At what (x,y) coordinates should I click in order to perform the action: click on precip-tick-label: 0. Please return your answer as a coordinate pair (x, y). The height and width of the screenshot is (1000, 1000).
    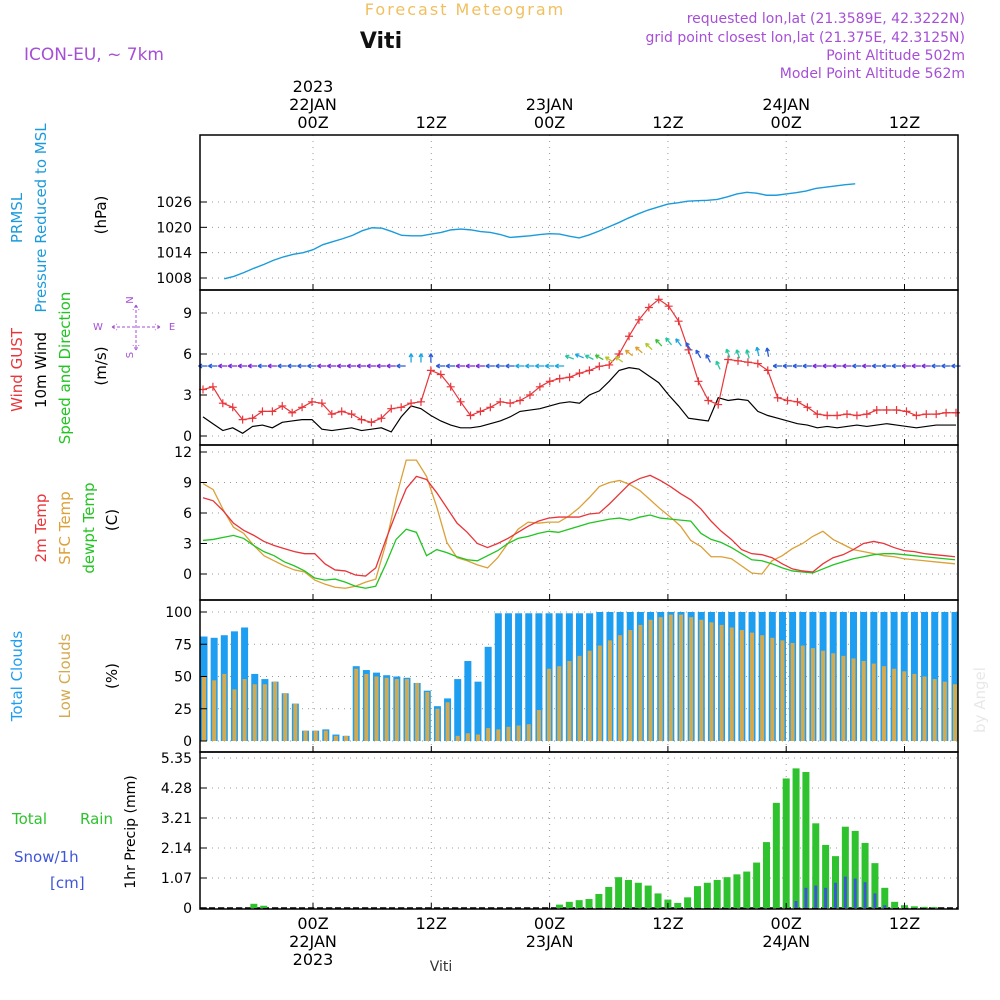
    Looking at the image, I should click on (187, 909).